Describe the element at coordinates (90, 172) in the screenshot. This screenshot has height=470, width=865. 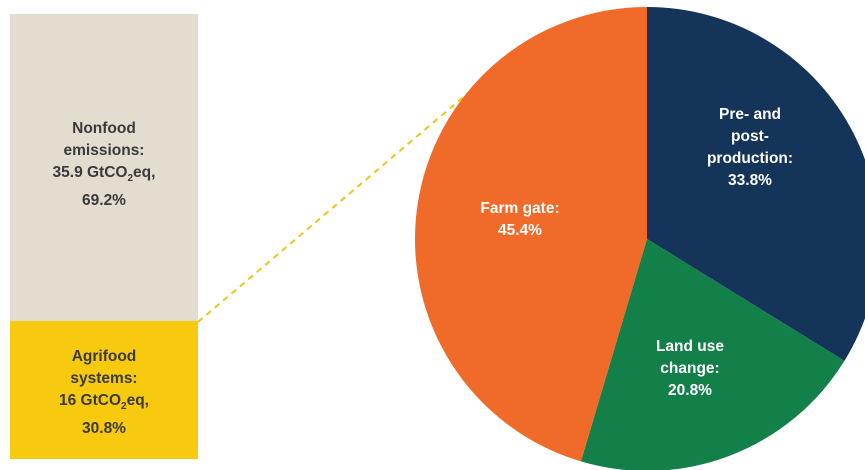
I see `bar-label-nonfood-value: 35.9 GtCO` at that location.